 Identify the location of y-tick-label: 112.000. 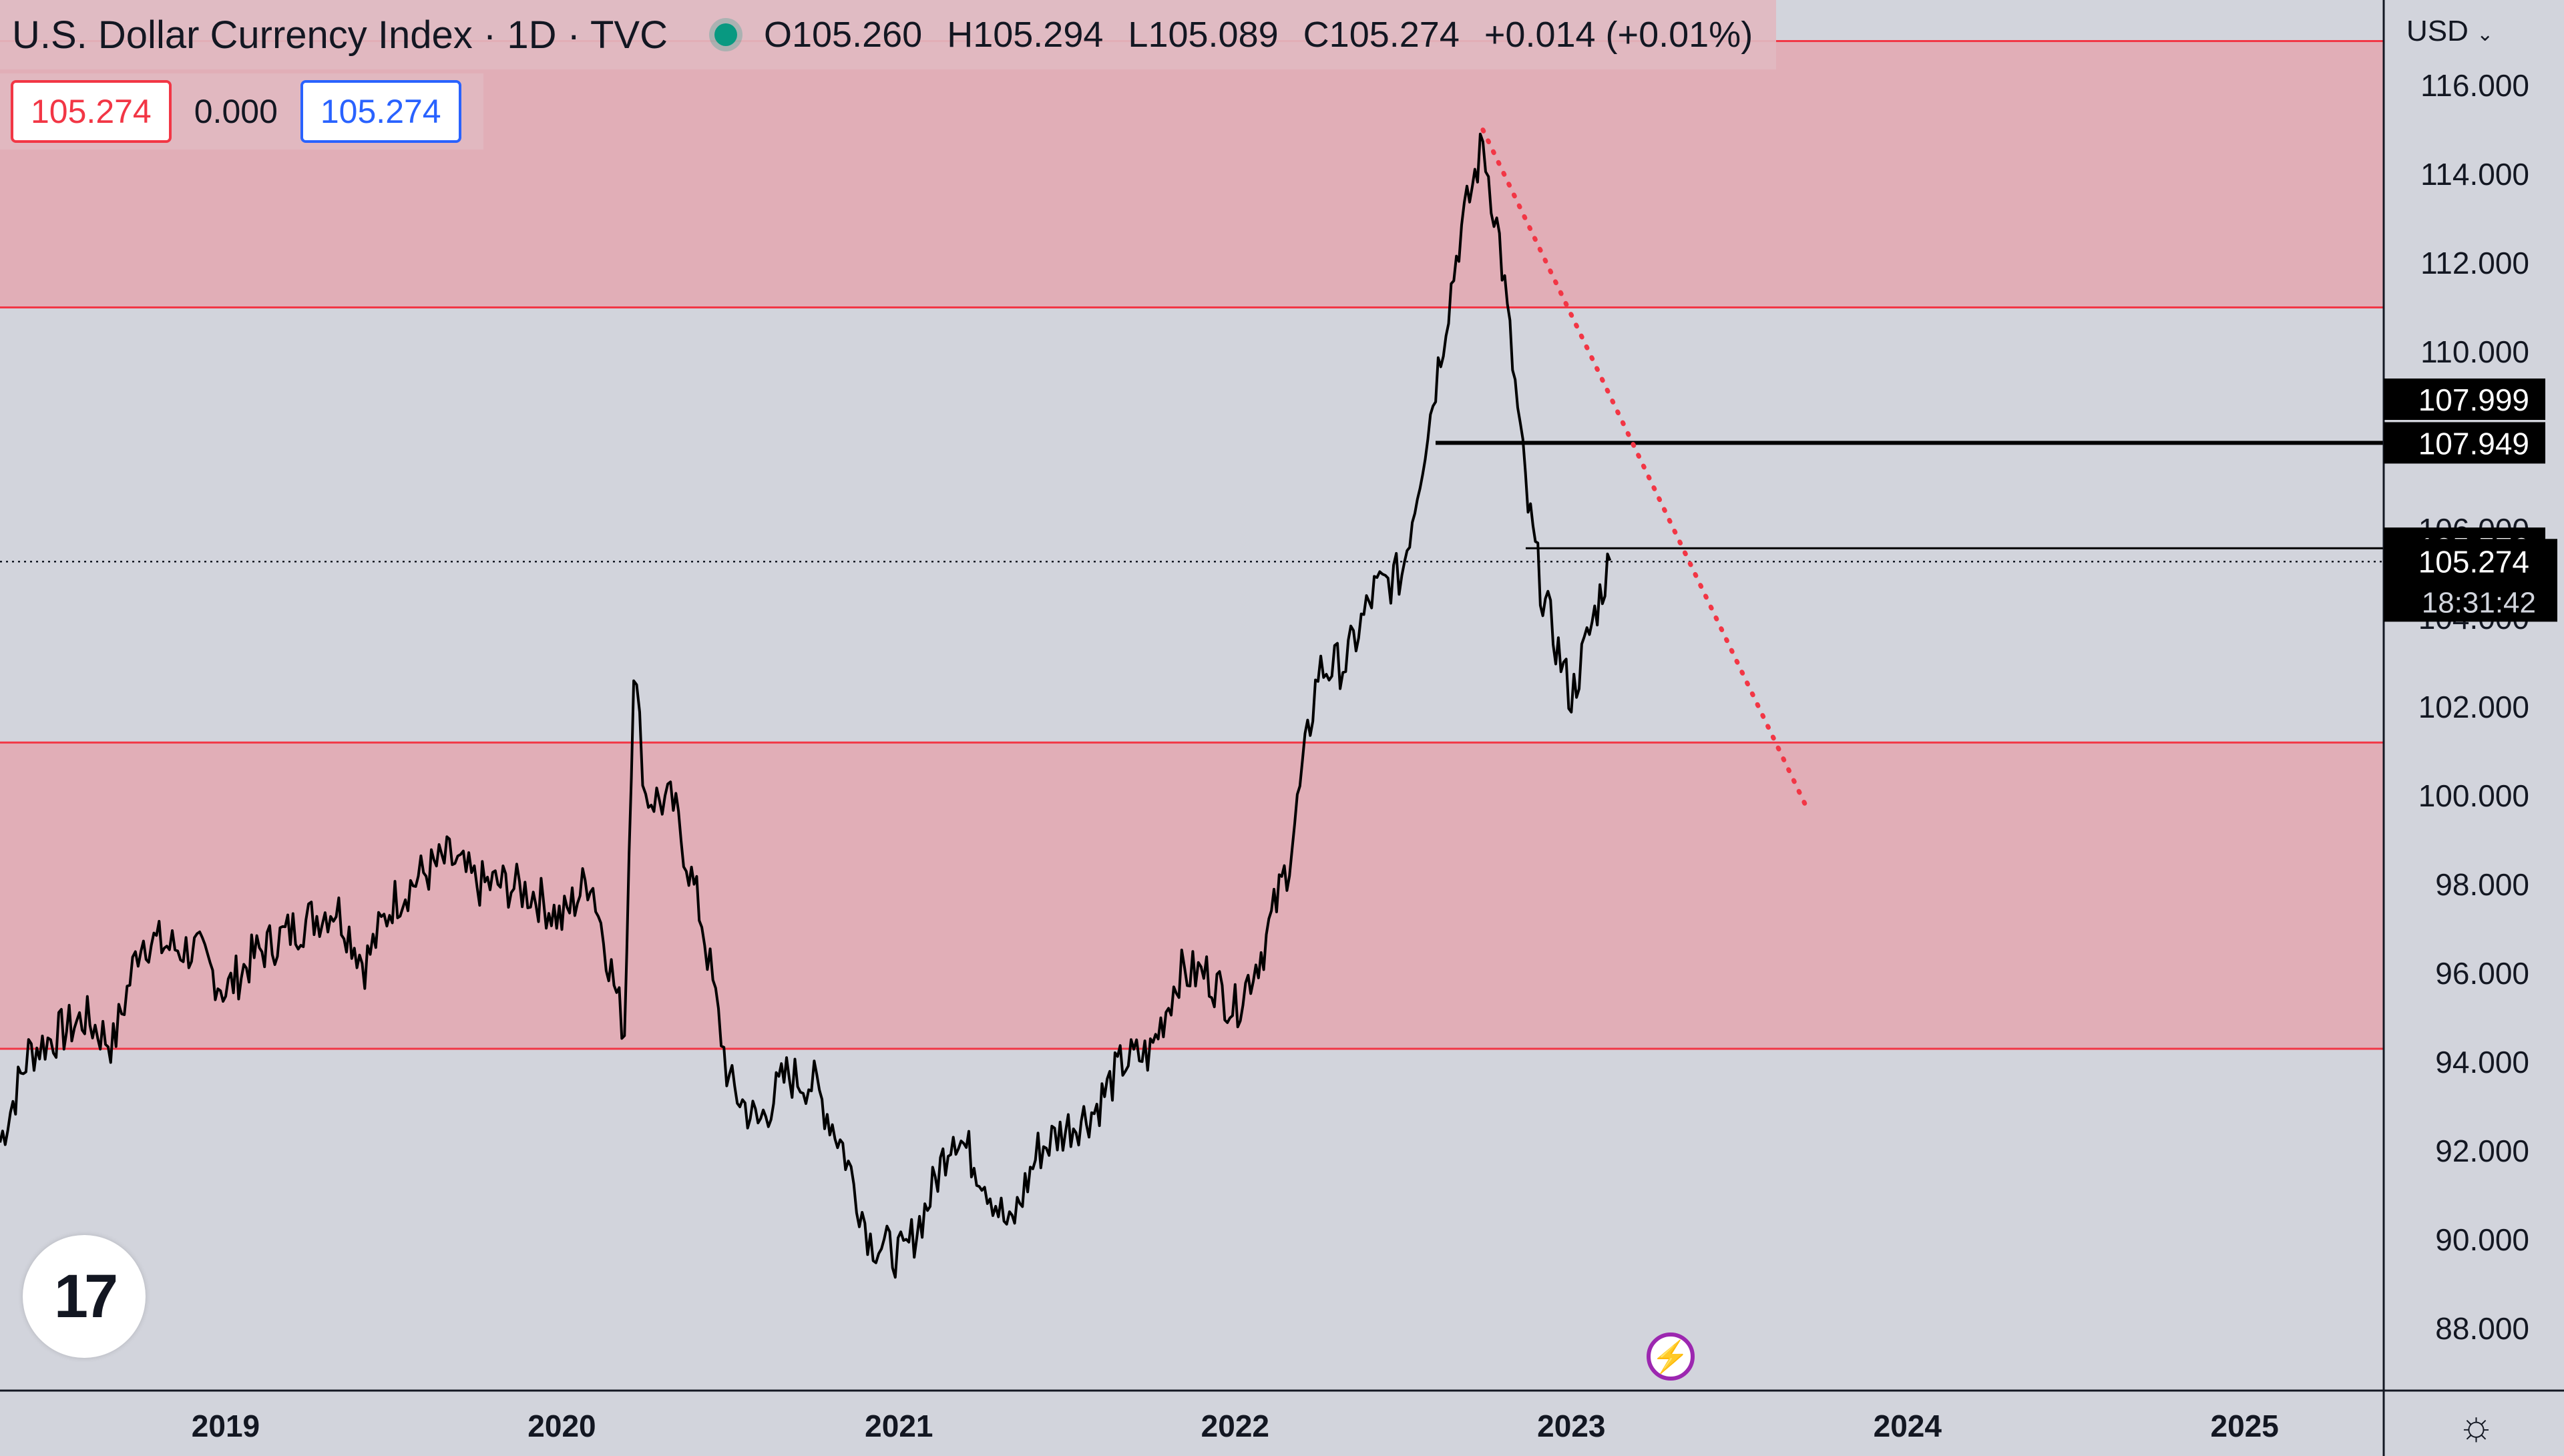
(2474, 263).